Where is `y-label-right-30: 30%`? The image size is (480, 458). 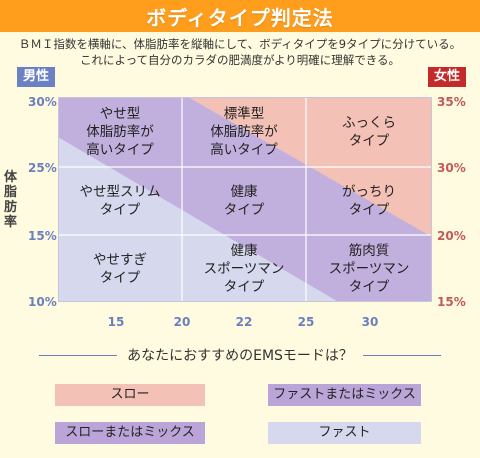
y-label-right-30: 30% is located at coordinates (451, 168).